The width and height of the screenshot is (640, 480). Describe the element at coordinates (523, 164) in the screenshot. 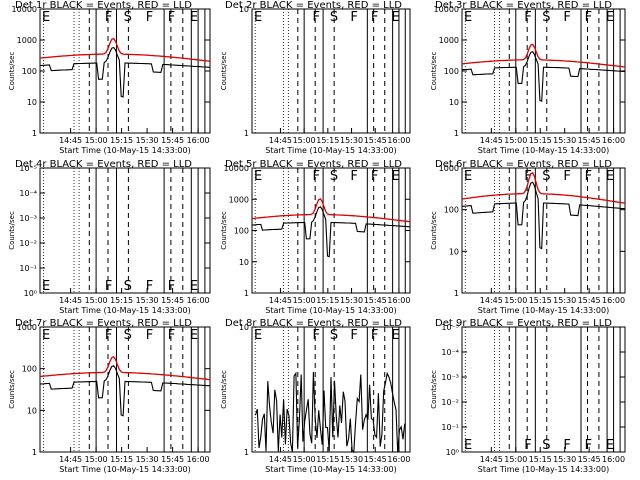

I see `chart-title: Det 6r BLACK = Events, RED = LLD` at that location.